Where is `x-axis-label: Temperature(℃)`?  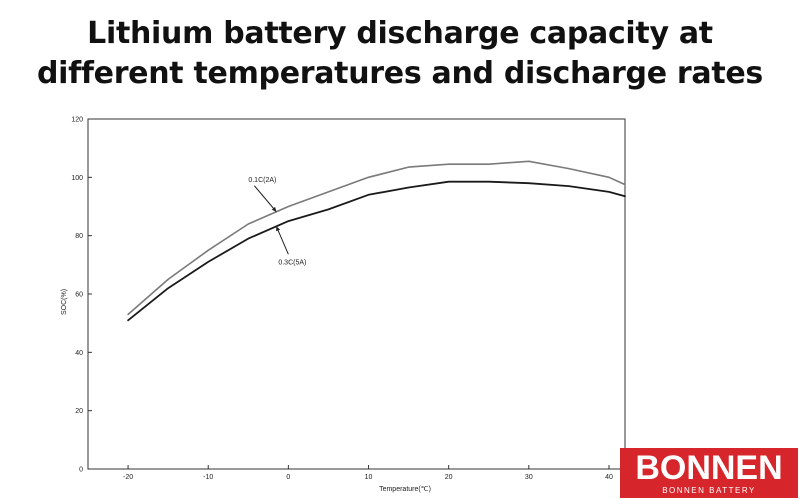 x-axis-label: Temperature(℃) is located at coordinates (405, 489).